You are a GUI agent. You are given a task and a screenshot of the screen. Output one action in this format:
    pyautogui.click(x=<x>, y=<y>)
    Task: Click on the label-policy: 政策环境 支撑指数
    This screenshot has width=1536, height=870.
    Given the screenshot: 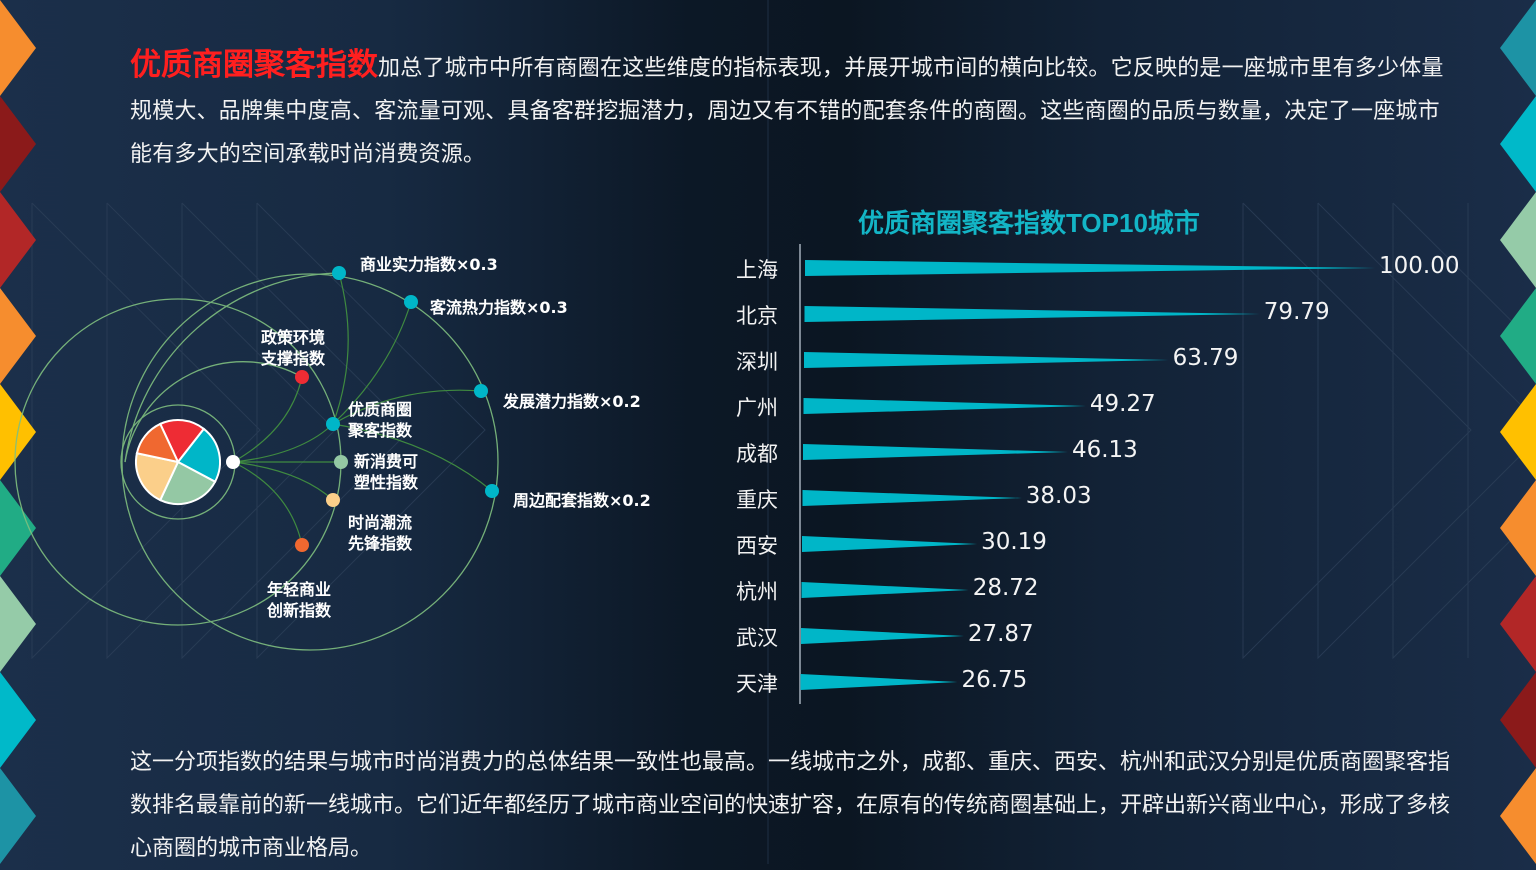 What is the action you would take?
    pyautogui.click(x=293, y=348)
    